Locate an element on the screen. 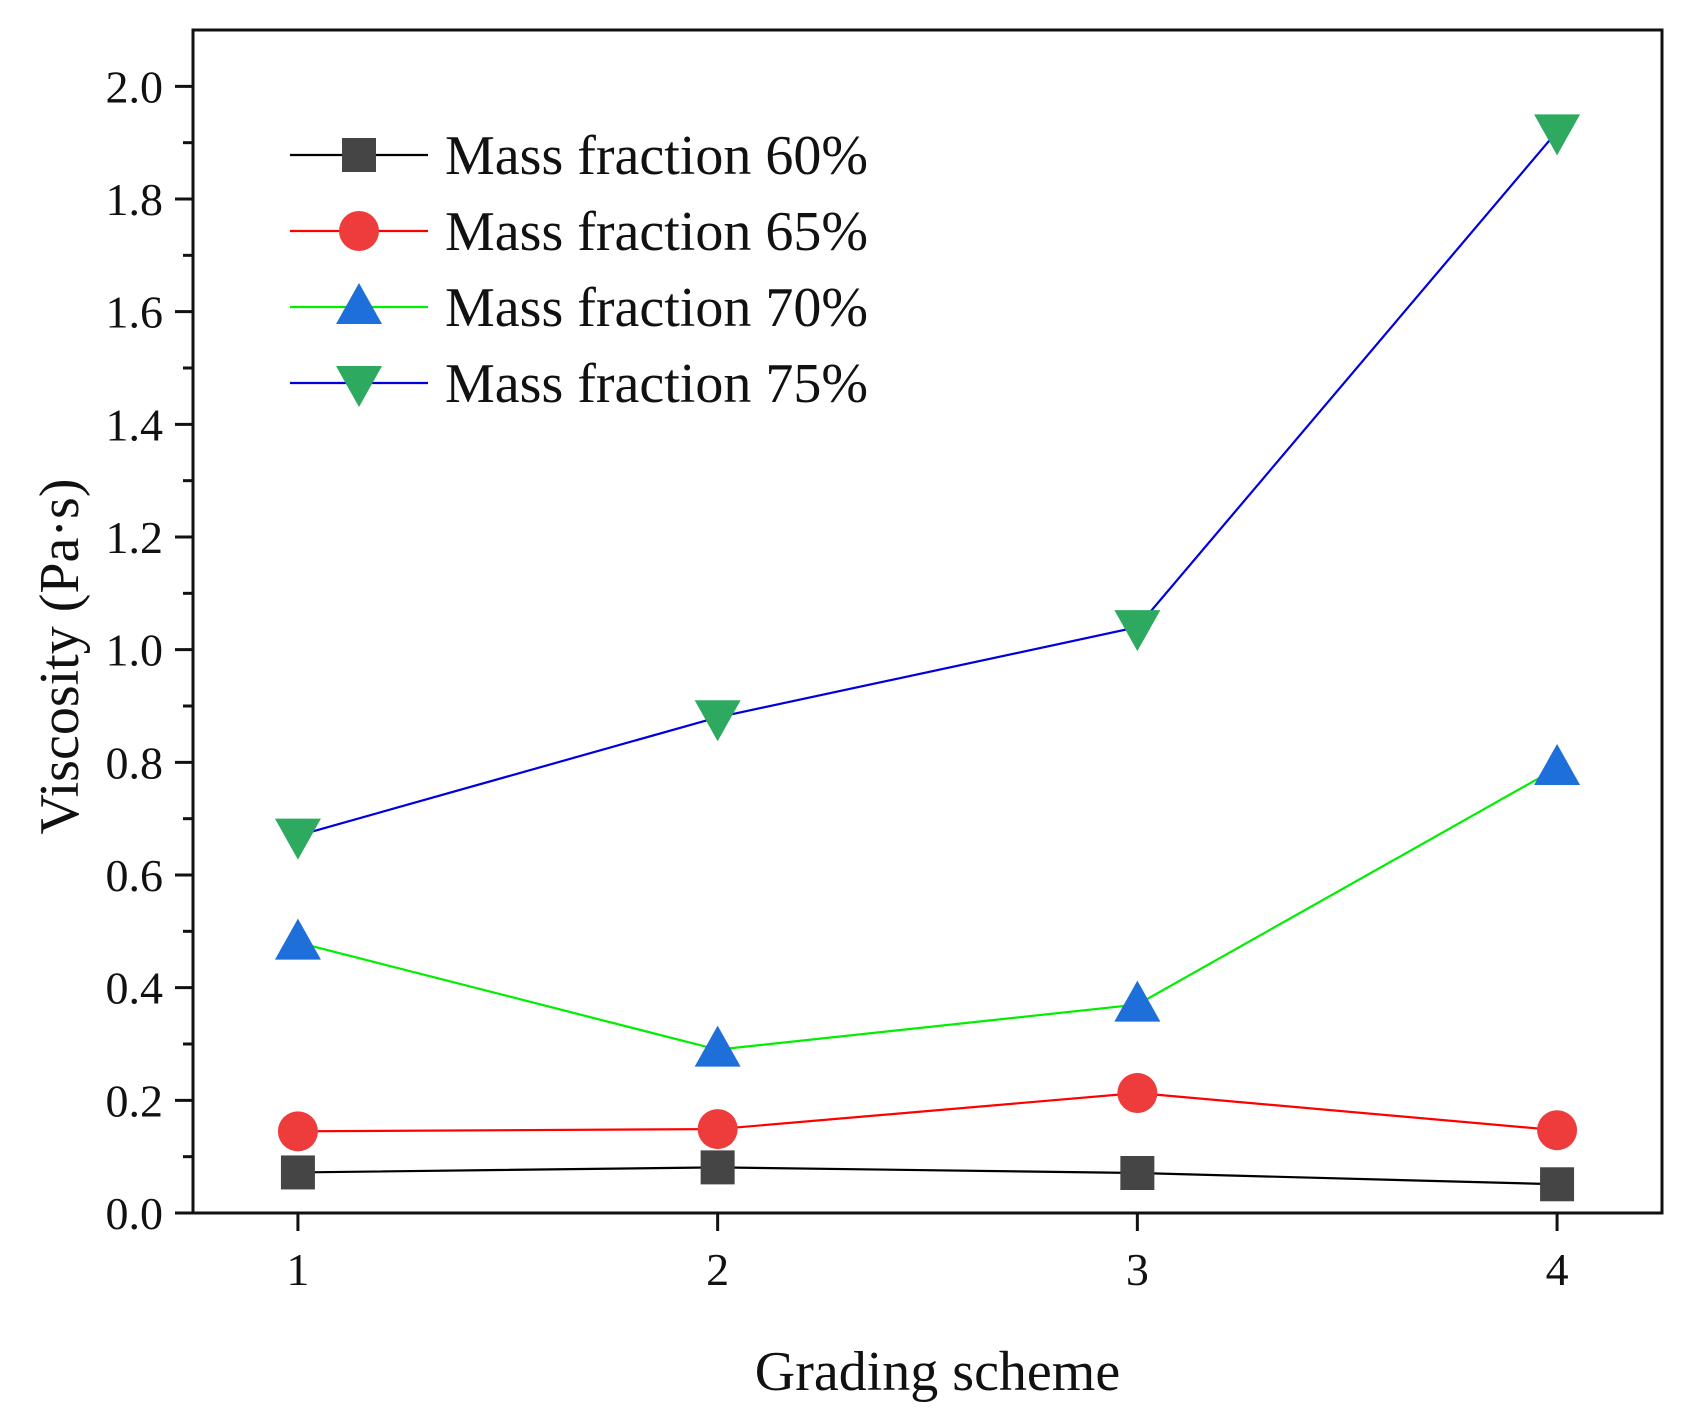 The width and height of the screenshot is (1686, 1419). y-tick-label: 2.0 is located at coordinates (135, 86).